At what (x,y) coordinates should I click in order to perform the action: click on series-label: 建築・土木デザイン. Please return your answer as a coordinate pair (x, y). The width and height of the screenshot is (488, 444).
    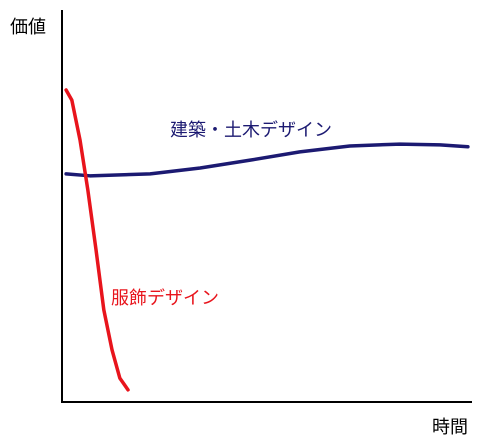
    Looking at the image, I should click on (251, 130).